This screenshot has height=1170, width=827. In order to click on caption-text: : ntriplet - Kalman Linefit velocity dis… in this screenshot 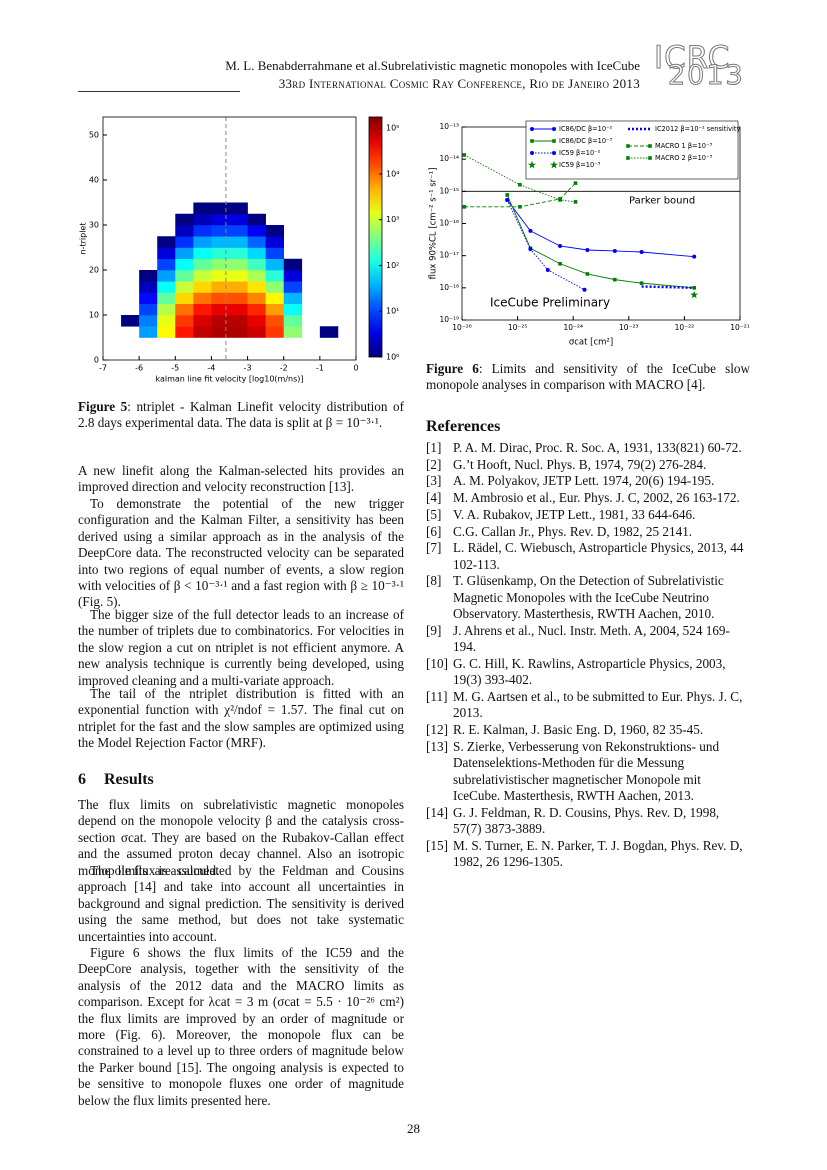, I will do `click(241, 415)`.